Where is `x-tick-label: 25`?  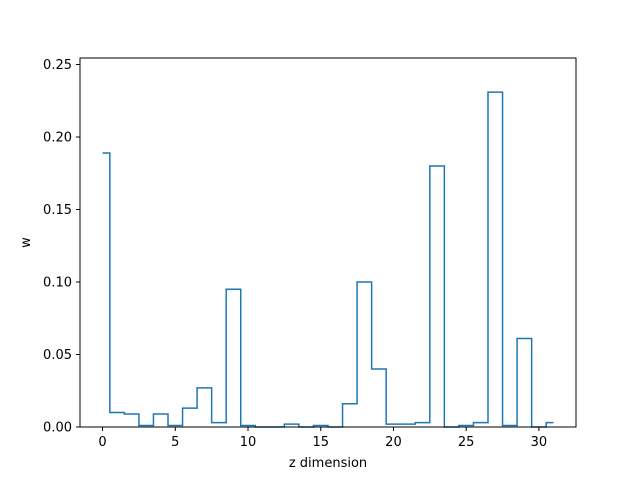
x-tick-label: 25 is located at coordinates (466, 442).